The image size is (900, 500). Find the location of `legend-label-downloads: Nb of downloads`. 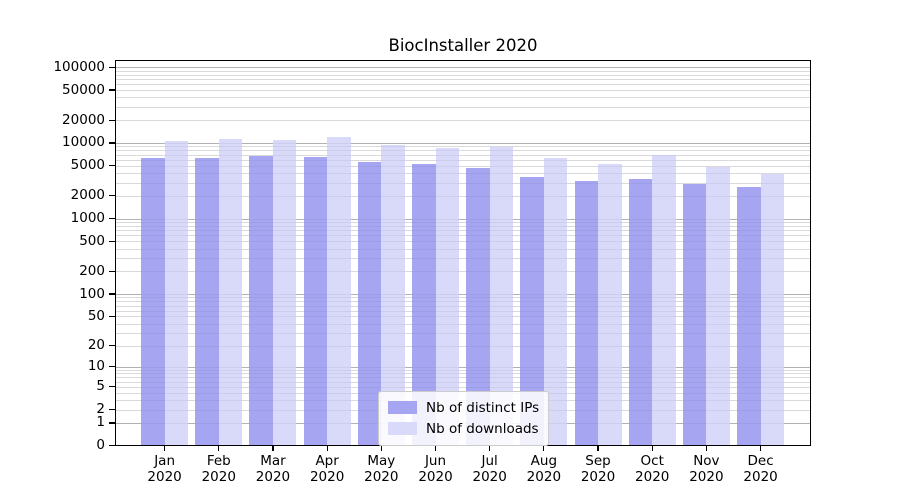

legend-label-downloads: Nb of downloads is located at coordinates (482, 428).